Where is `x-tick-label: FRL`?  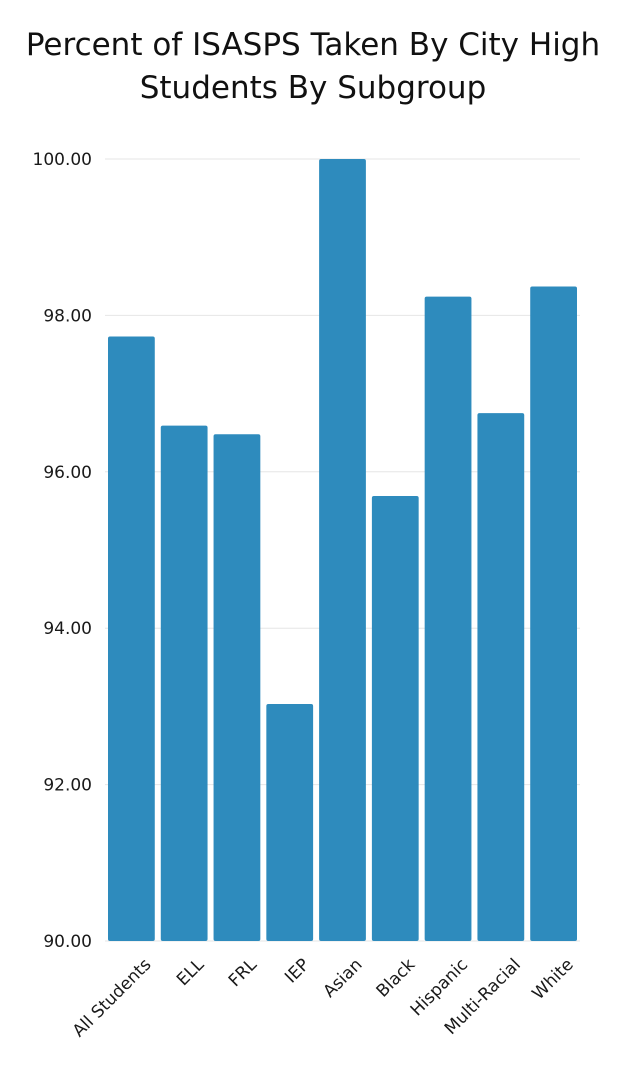 x-tick-label: FRL is located at coordinates (243, 973).